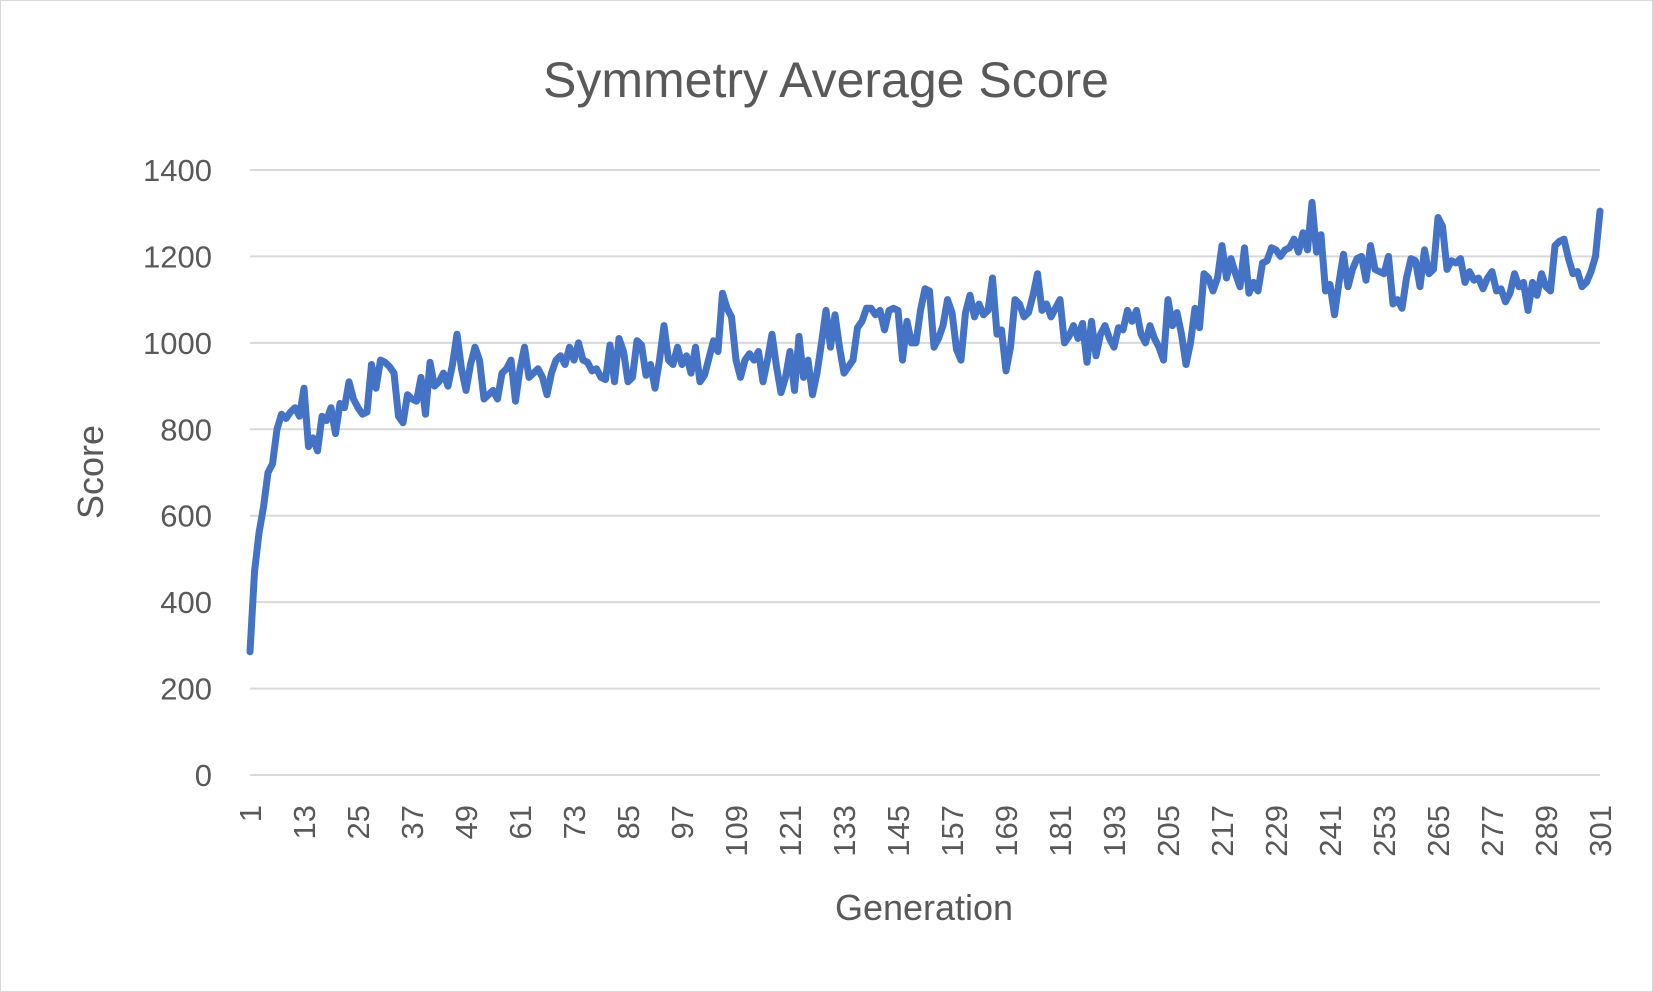 The height and width of the screenshot is (992, 1653). Describe the element at coordinates (844, 831) in the screenshot. I see `x-tick-label: 133` at that location.